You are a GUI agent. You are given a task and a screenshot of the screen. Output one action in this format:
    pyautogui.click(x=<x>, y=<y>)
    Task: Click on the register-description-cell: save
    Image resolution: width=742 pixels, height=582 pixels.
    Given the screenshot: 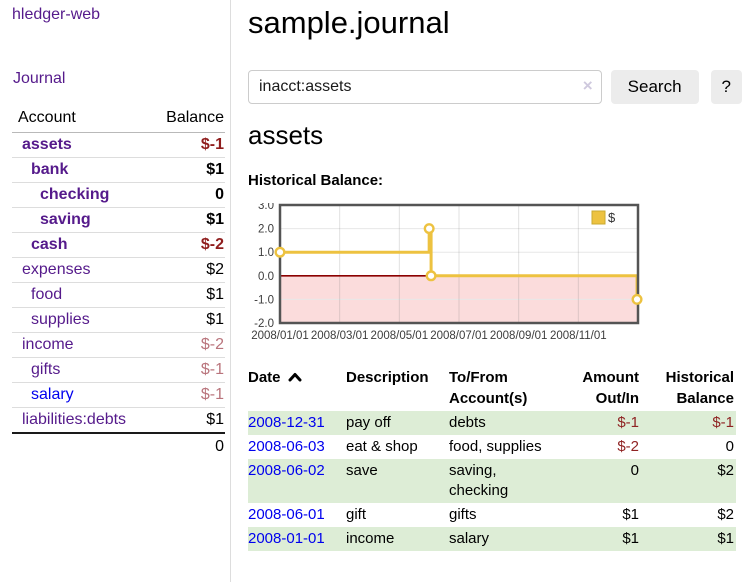 What is the action you would take?
    pyautogui.click(x=362, y=470)
    